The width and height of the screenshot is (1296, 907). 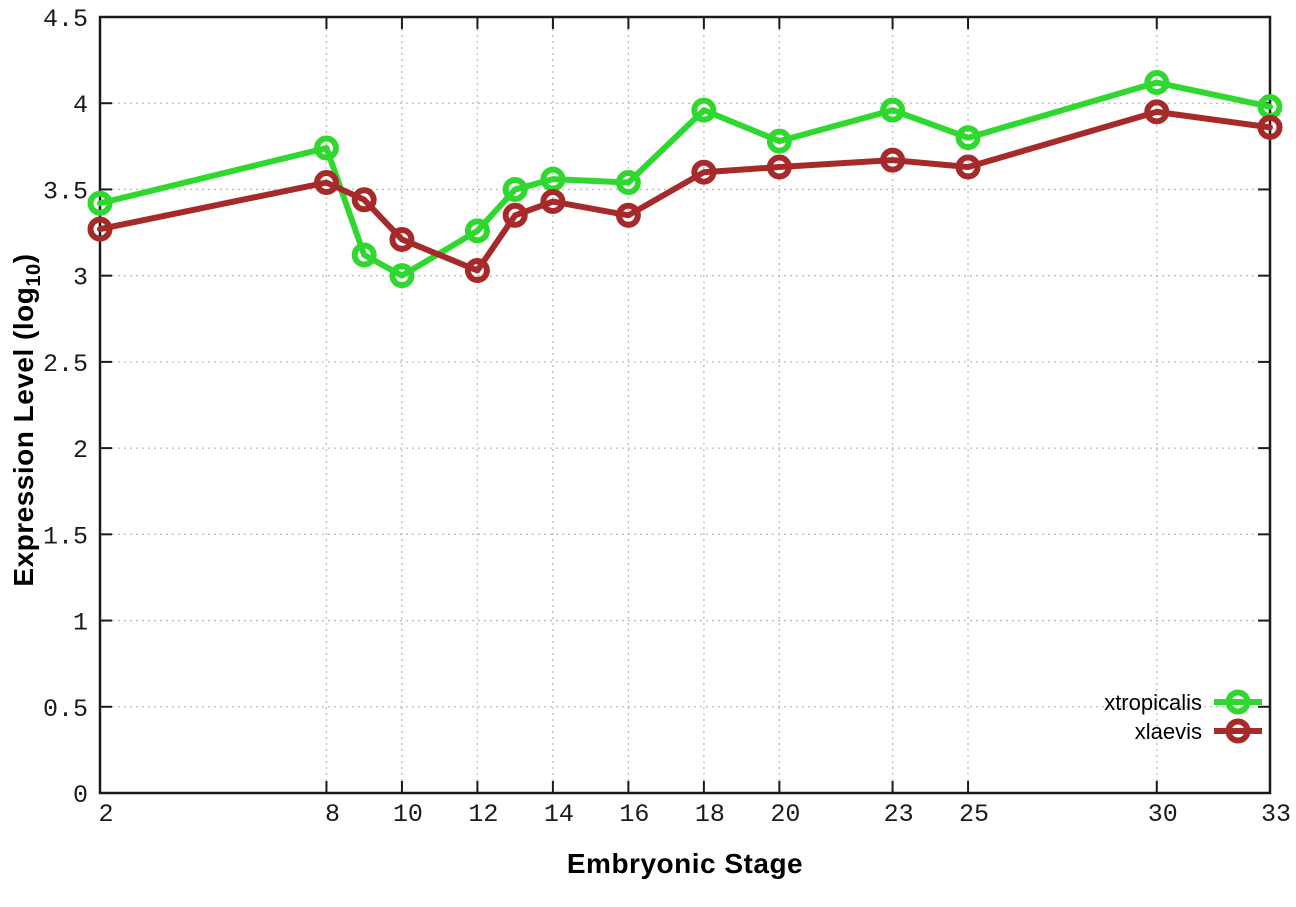 What do you see at coordinates (80, 795) in the screenshot?
I see `y-tick-label: 0` at bounding box center [80, 795].